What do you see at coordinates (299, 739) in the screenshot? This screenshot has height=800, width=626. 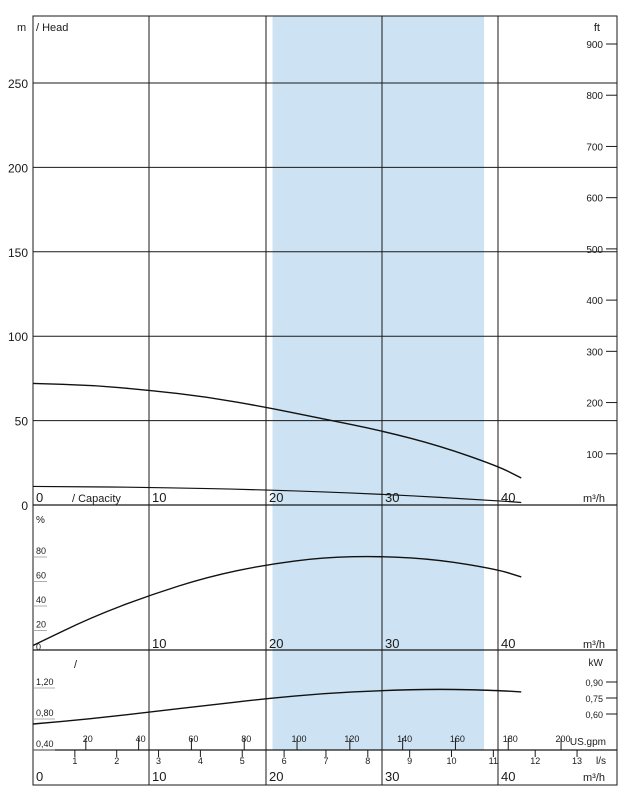 I see `gpm-tick-label: 100` at bounding box center [299, 739].